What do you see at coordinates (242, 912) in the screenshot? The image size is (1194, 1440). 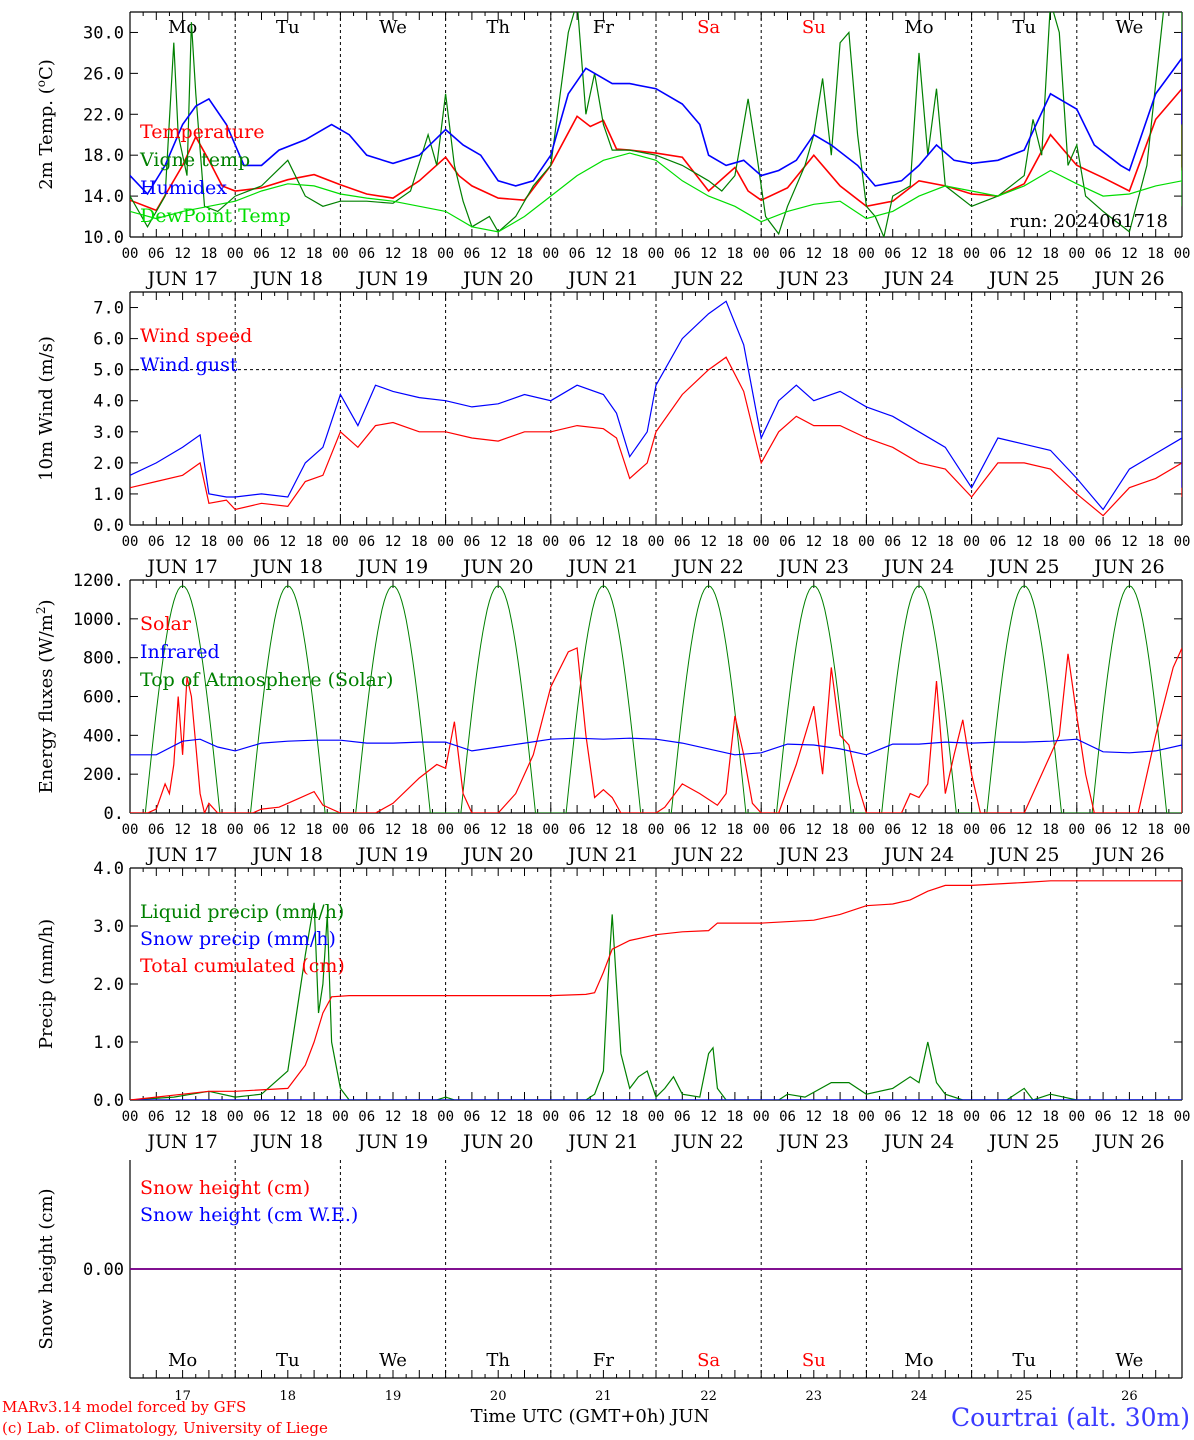 I see `legend-entry: Liquid precip (mm/h)` at bounding box center [242, 912].